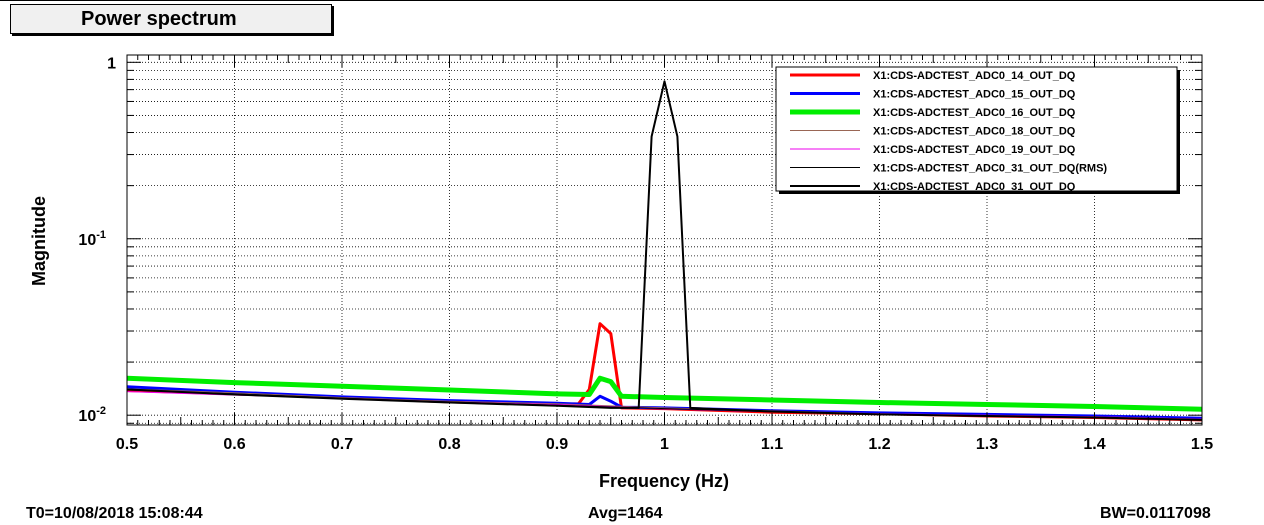  What do you see at coordinates (234, 444) in the screenshot?
I see `x-tick-label: 0.6` at bounding box center [234, 444].